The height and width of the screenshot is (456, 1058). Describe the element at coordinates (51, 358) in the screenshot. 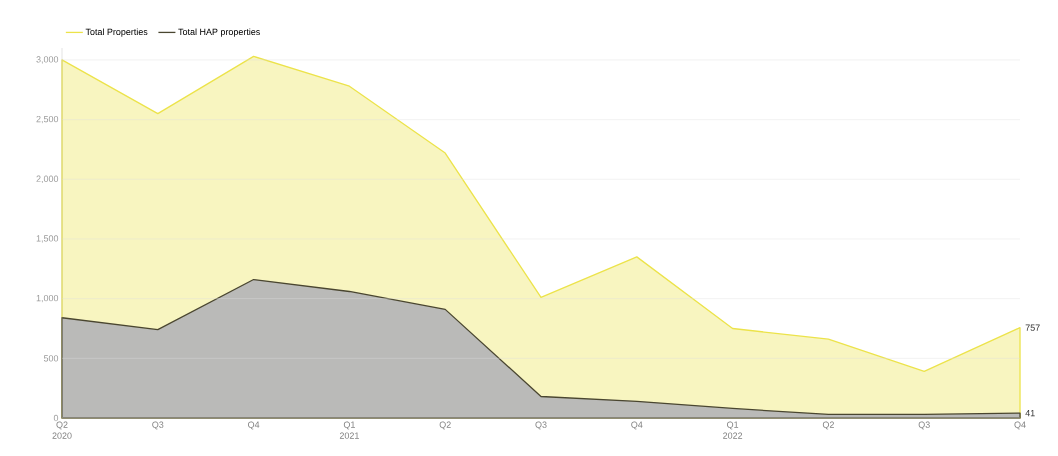

I see `y-tick-label: 500` at that location.